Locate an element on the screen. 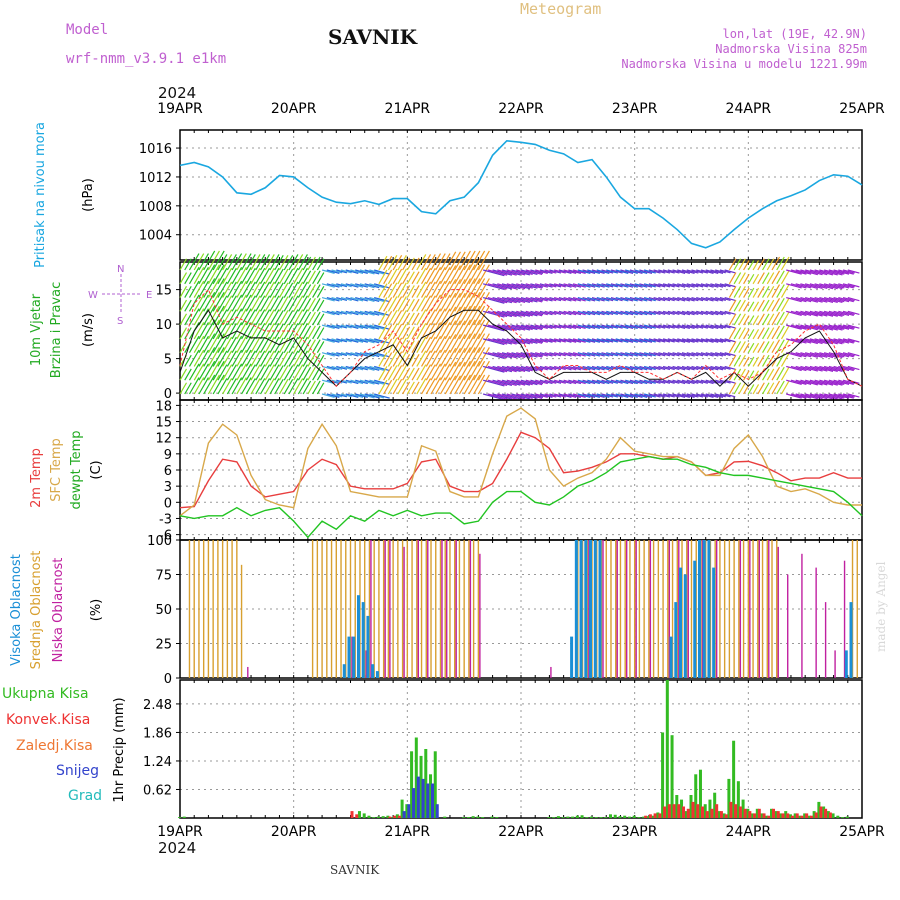 This screenshot has height=900, width=900. panel-precipitation: 0.621.241.862.48 is located at coordinates (503, 749).